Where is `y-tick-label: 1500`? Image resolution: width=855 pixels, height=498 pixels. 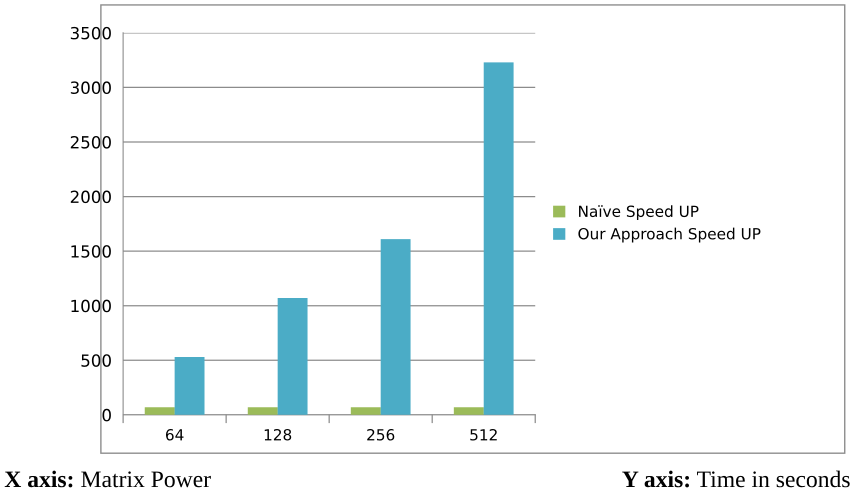
y-tick-label: 1500 is located at coordinates (91, 251).